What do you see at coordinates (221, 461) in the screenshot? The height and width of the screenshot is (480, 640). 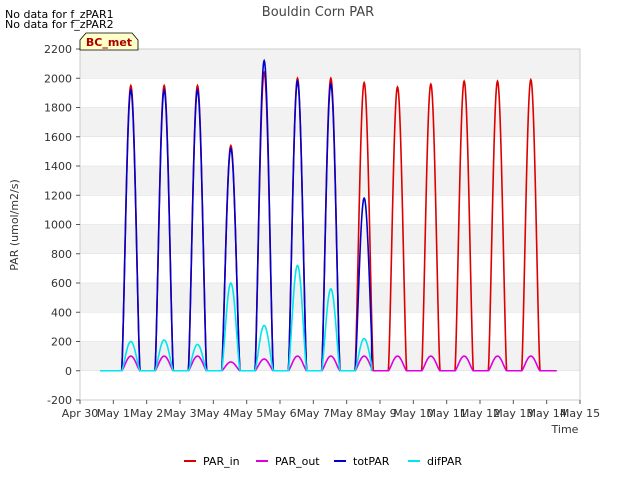 I see `legend-label: PAR_in` at bounding box center [221, 461].